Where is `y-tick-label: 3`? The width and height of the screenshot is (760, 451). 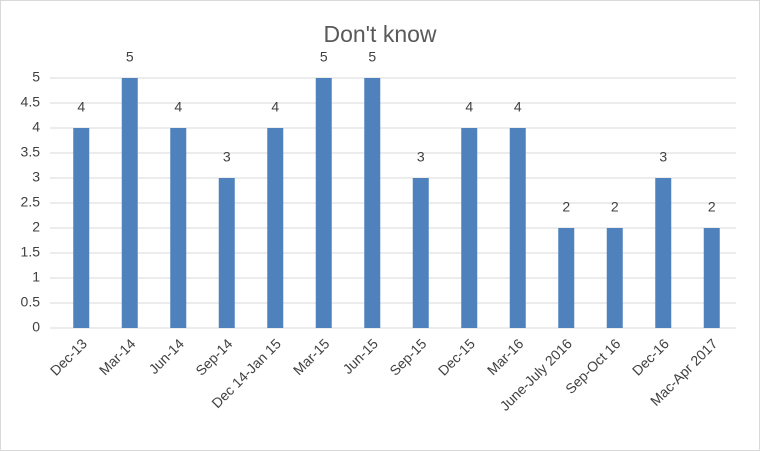
y-tick-label: 3 is located at coordinates (36, 177).